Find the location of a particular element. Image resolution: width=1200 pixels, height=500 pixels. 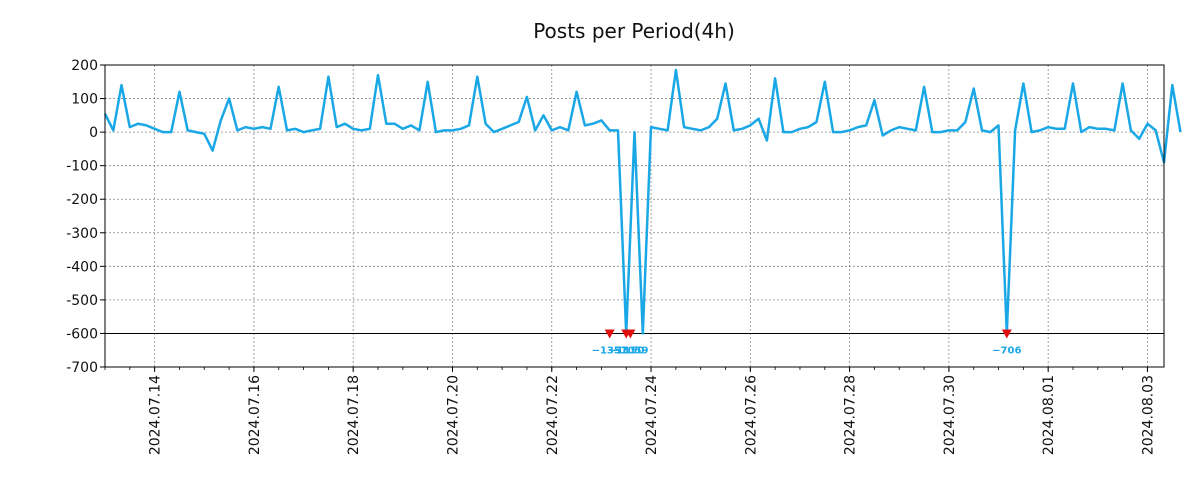

outlier-label: −1150 is located at coordinates (626, 350).